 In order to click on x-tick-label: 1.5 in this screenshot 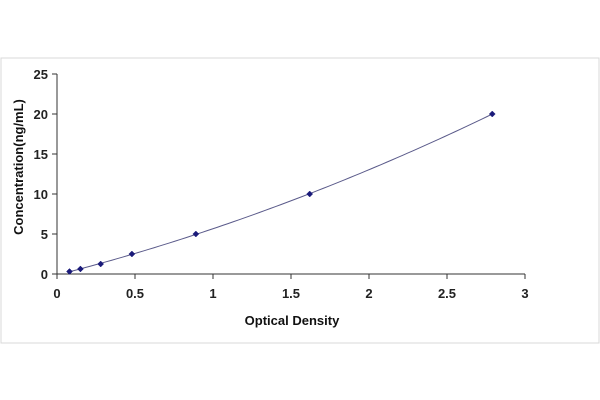, I will do `click(291, 293)`.